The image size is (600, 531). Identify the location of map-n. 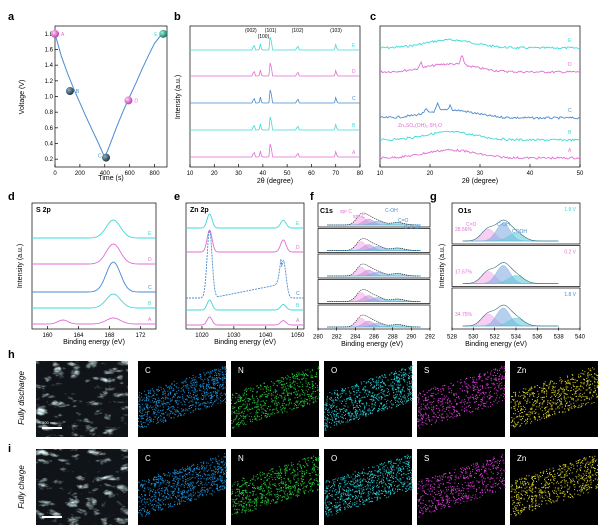
(275, 487).